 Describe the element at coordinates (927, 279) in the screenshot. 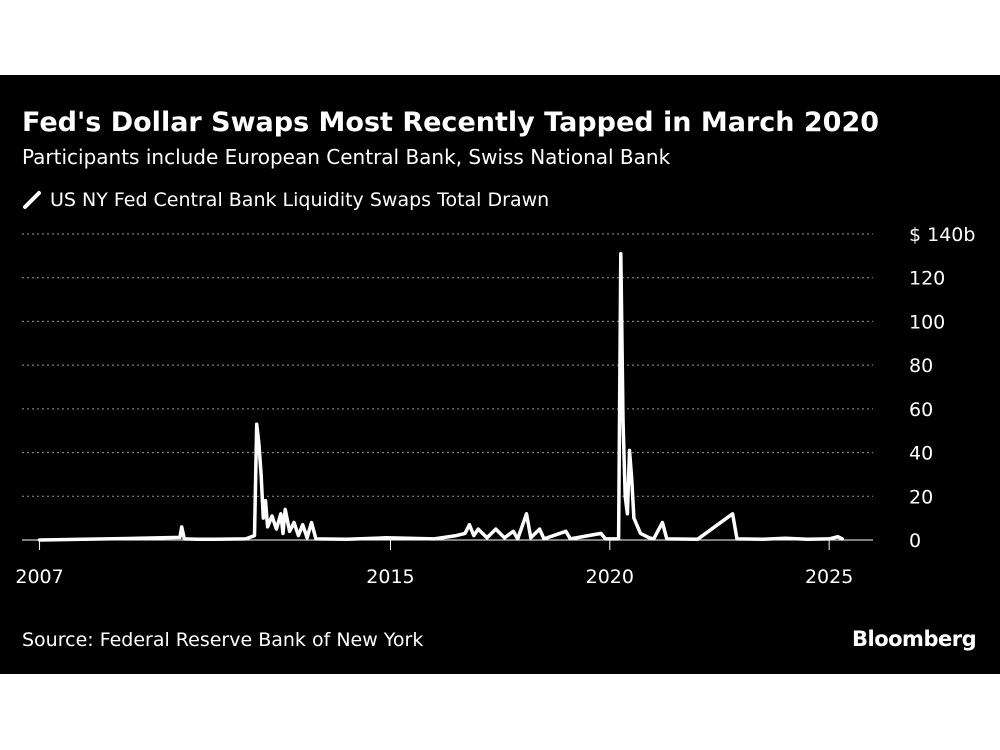

I see `y-tick-label: 120` at that location.